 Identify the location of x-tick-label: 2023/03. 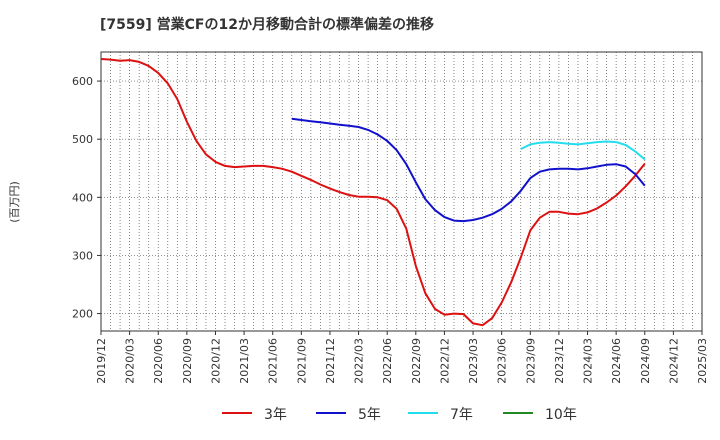
(473, 361).